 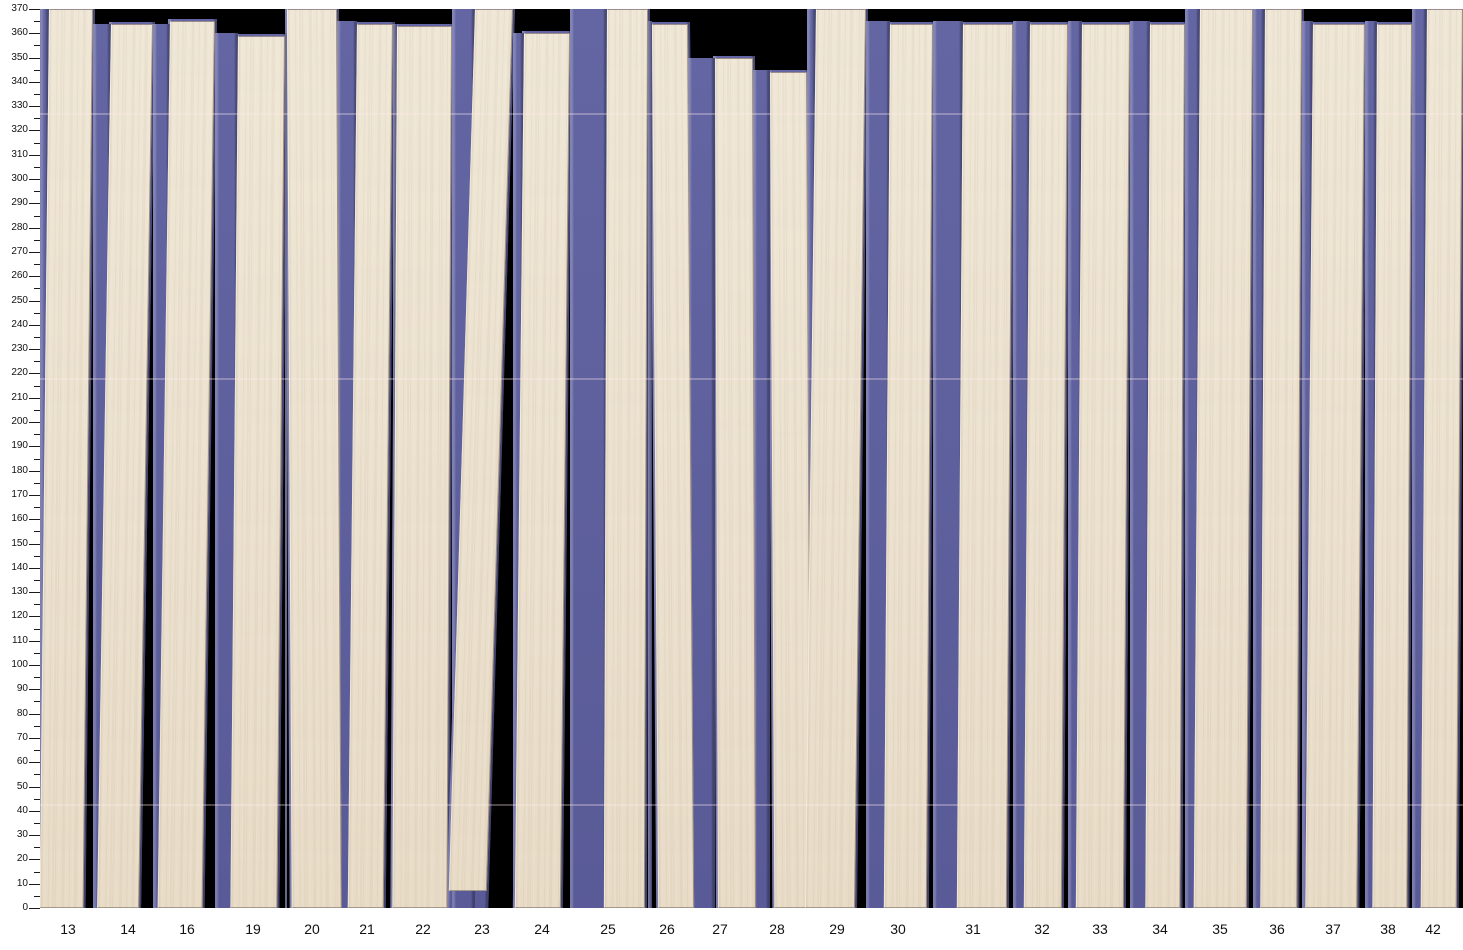 What do you see at coordinates (128, 929) in the screenshot?
I see `x-sample-label-14: 14` at bounding box center [128, 929].